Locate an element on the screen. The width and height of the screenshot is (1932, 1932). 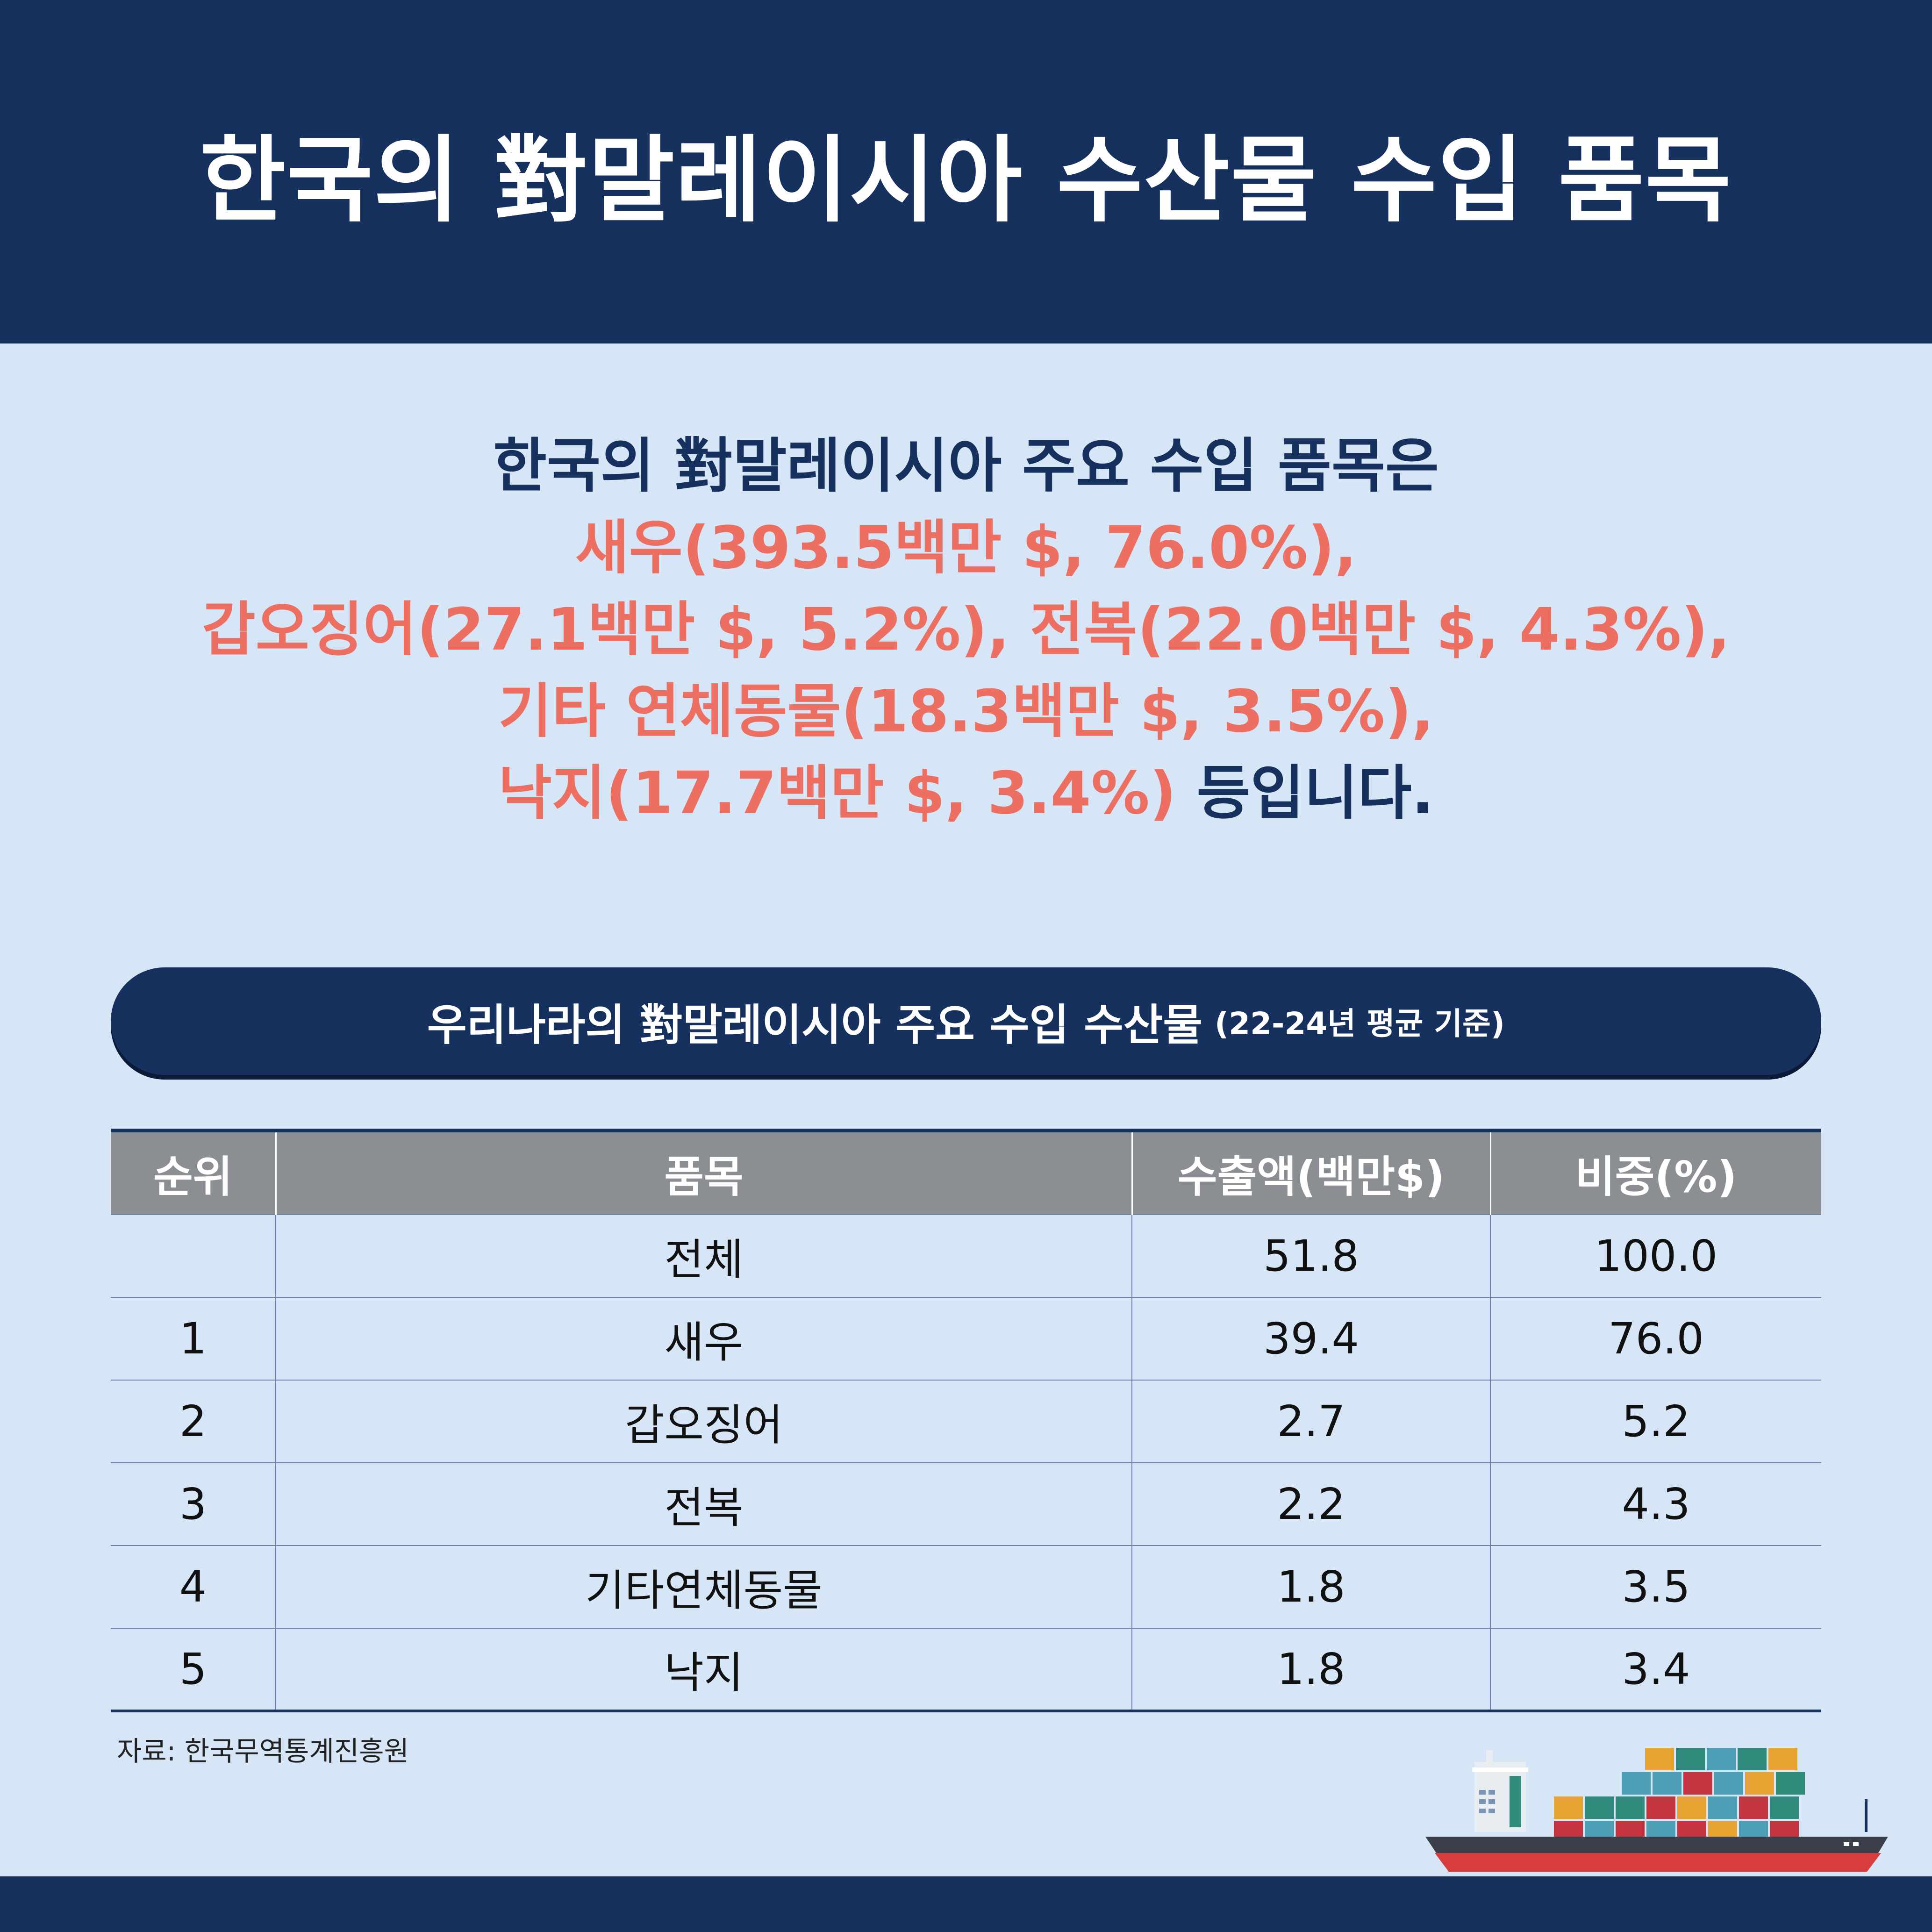
summary-intro: 한국의 對말레이시아 주요 수입 품목은 is located at coordinates (966, 466).